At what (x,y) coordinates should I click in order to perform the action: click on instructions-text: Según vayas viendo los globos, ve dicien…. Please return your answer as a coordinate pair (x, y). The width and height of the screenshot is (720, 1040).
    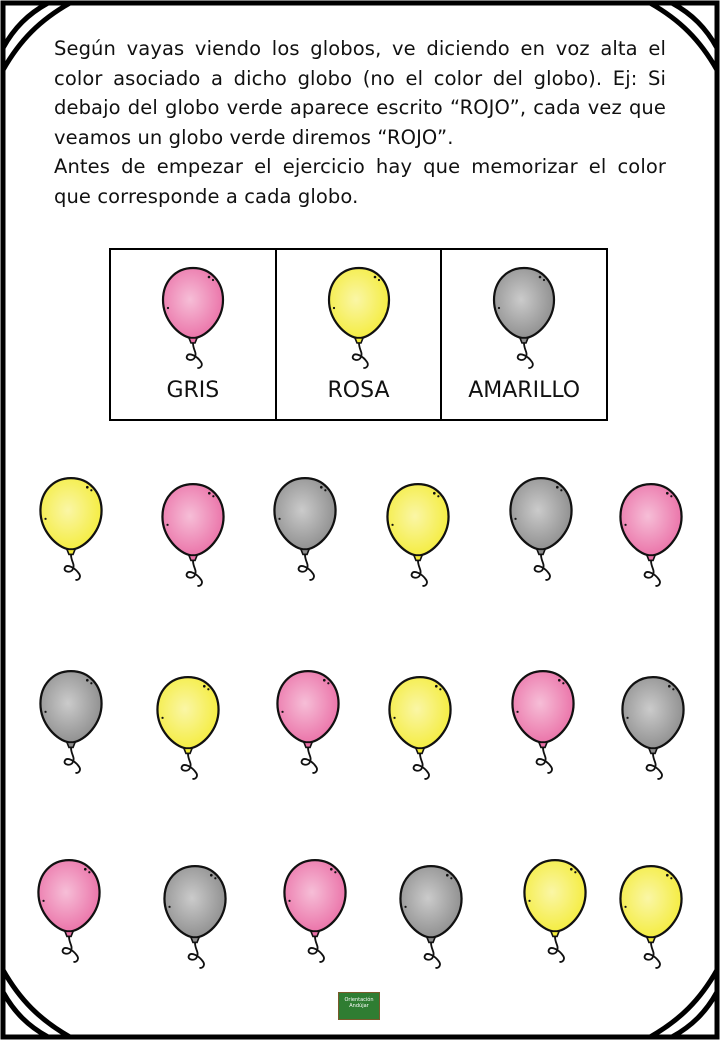
    Looking at the image, I should click on (360, 122).